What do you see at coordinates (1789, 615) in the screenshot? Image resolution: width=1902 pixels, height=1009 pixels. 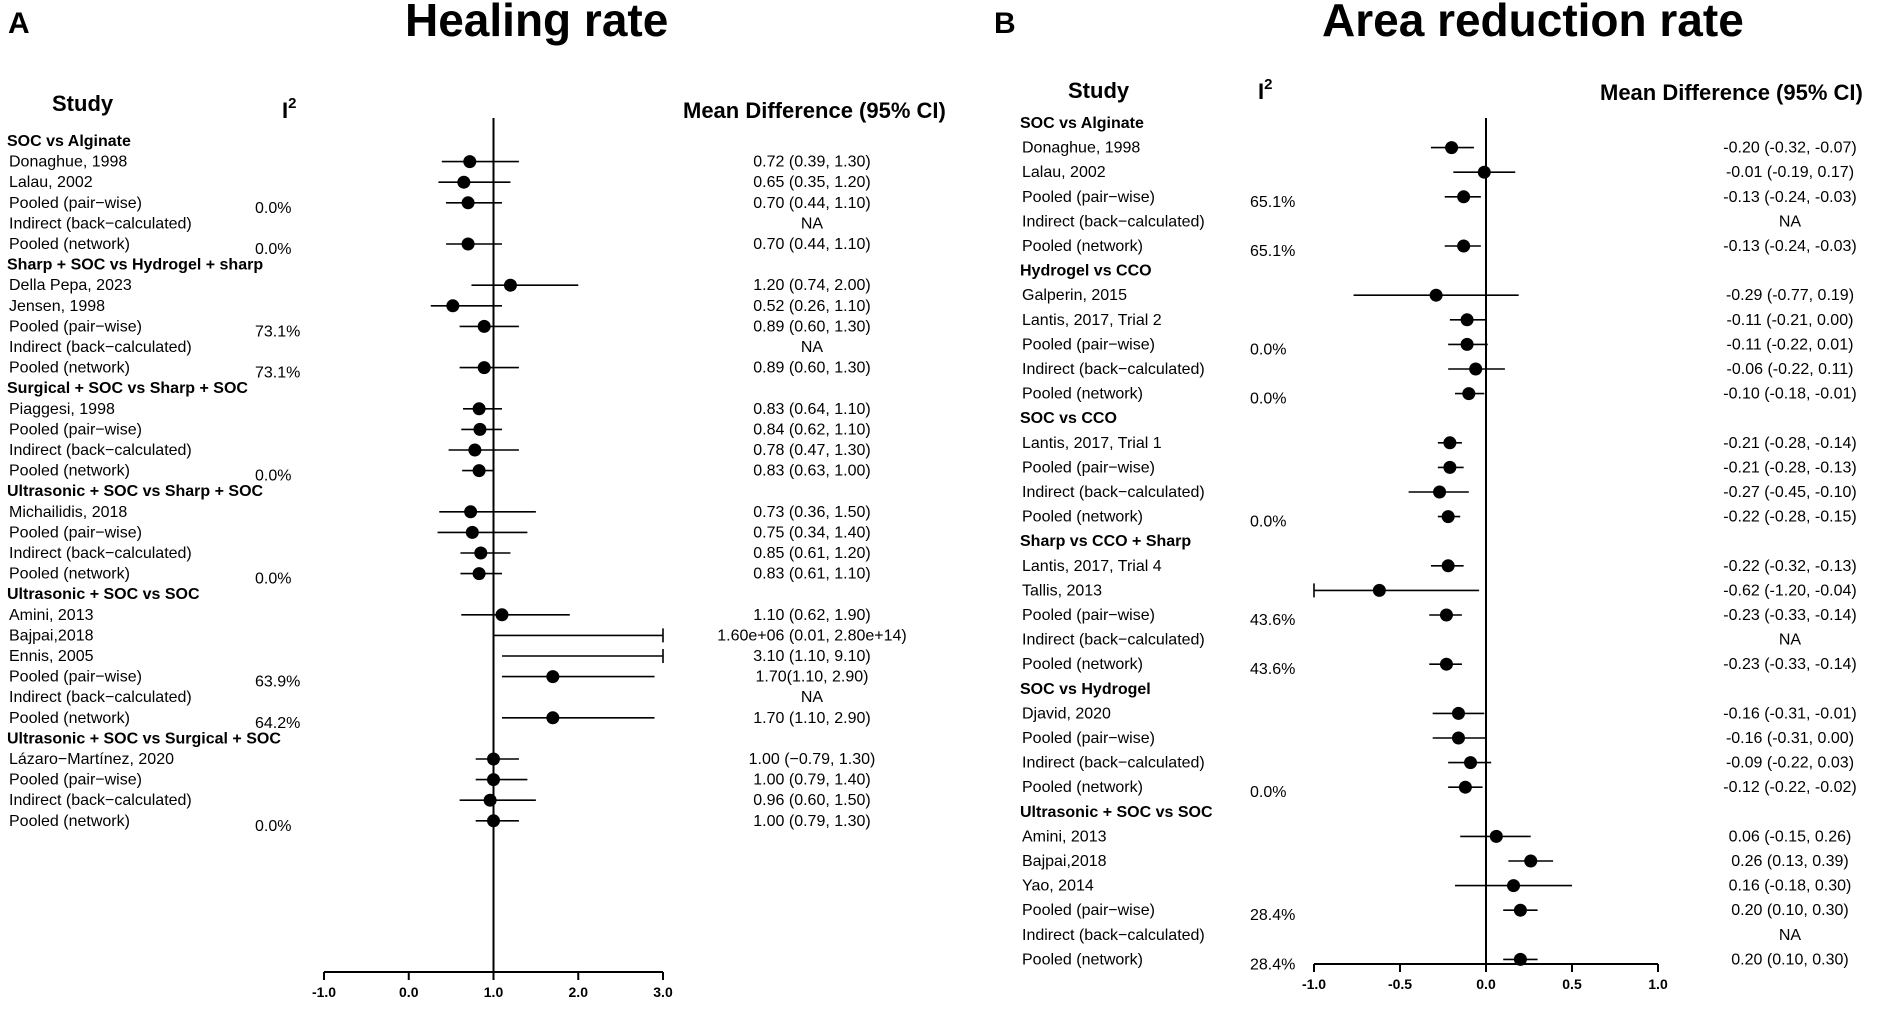 I see `panel-b-ci-label: -0.23 (-0.33, -0.14)` at bounding box center [1789, 615].